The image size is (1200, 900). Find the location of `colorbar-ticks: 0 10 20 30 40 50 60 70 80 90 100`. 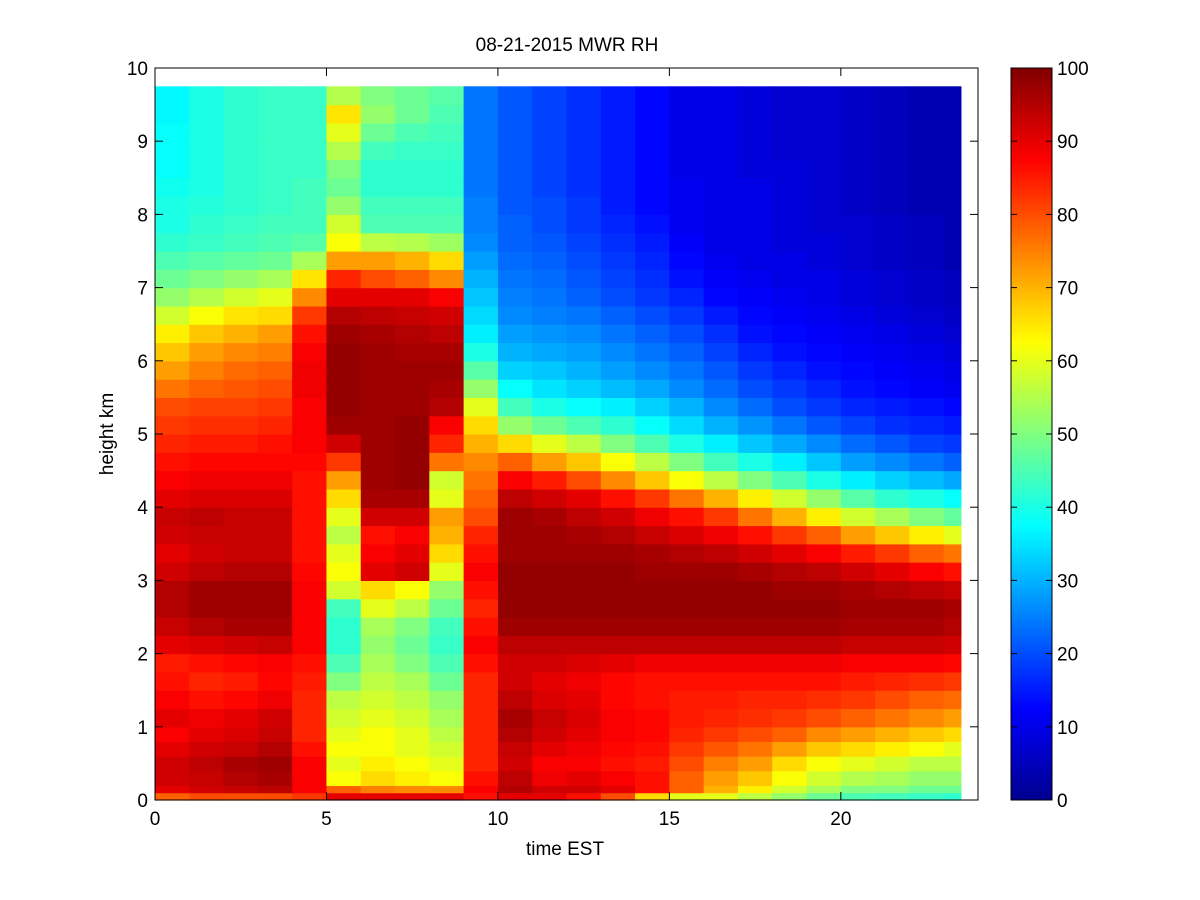

colorbar-ticks: 0 10 20 30 40 50 60 70 80 90 100 is located at coordinates (1050, 435).